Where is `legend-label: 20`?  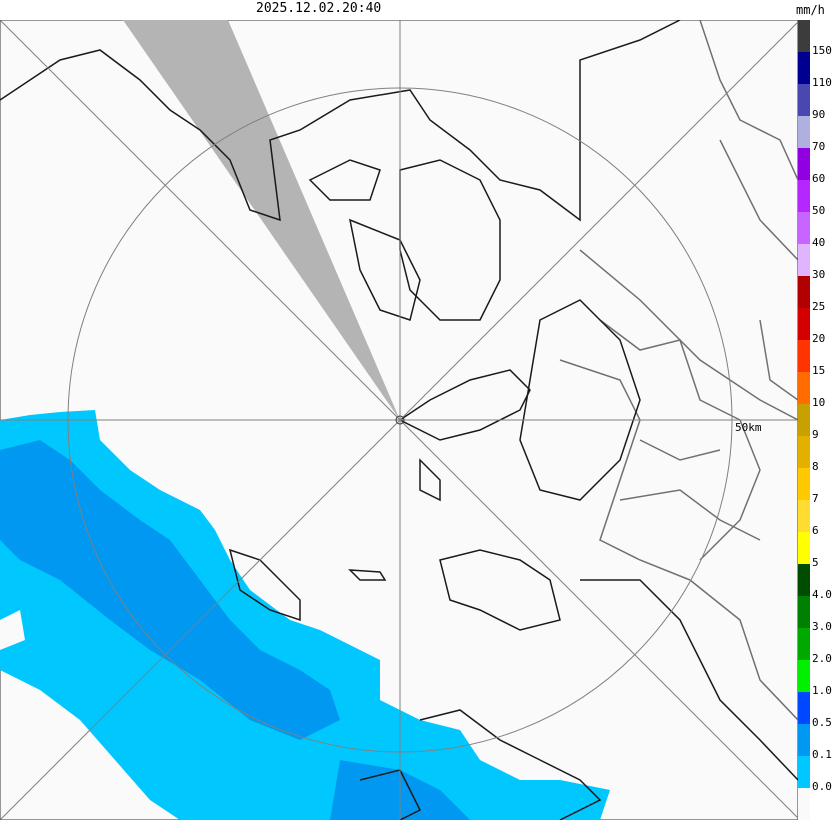 legend-label: 20 is located at coordinates (819, 338).